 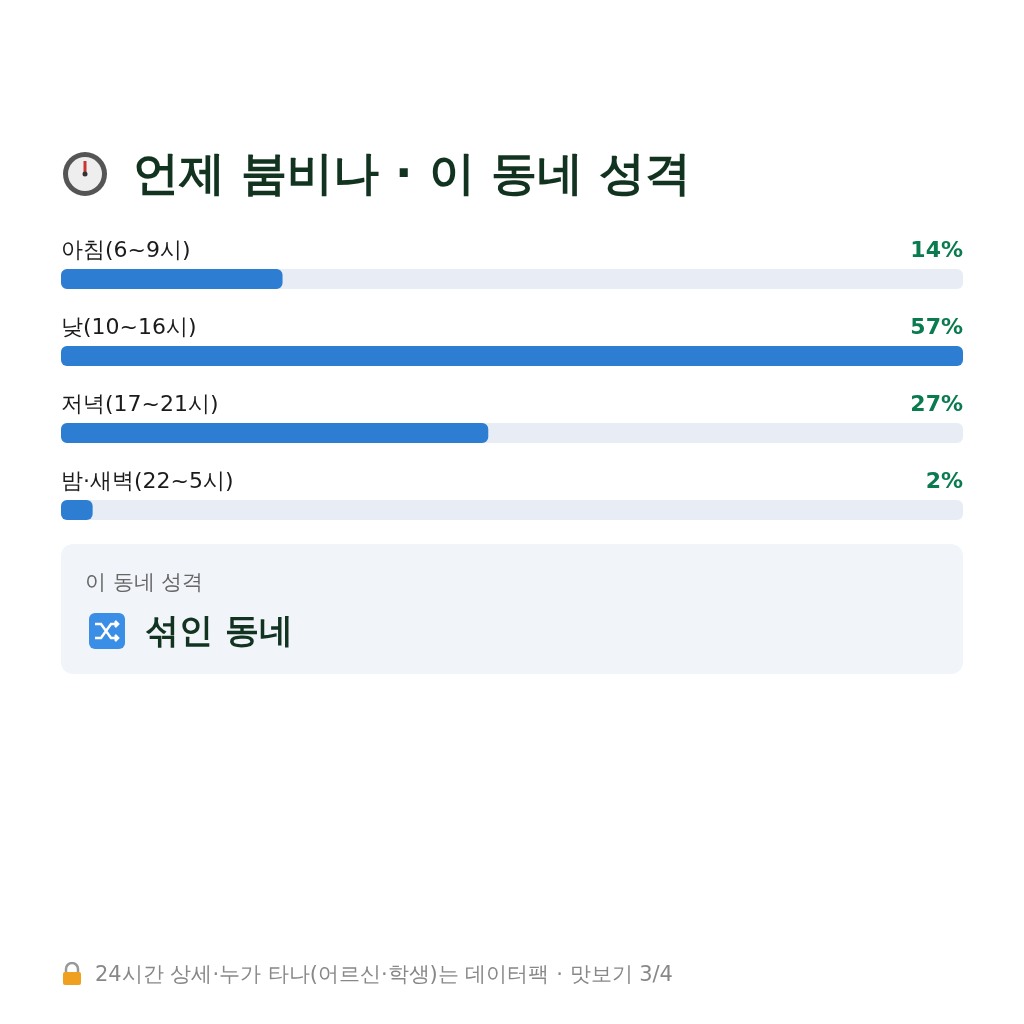 What do you see at coordinates (936, 249) in the screenshot?
I see `data-label: 14%` at bounding box center [936, 249].